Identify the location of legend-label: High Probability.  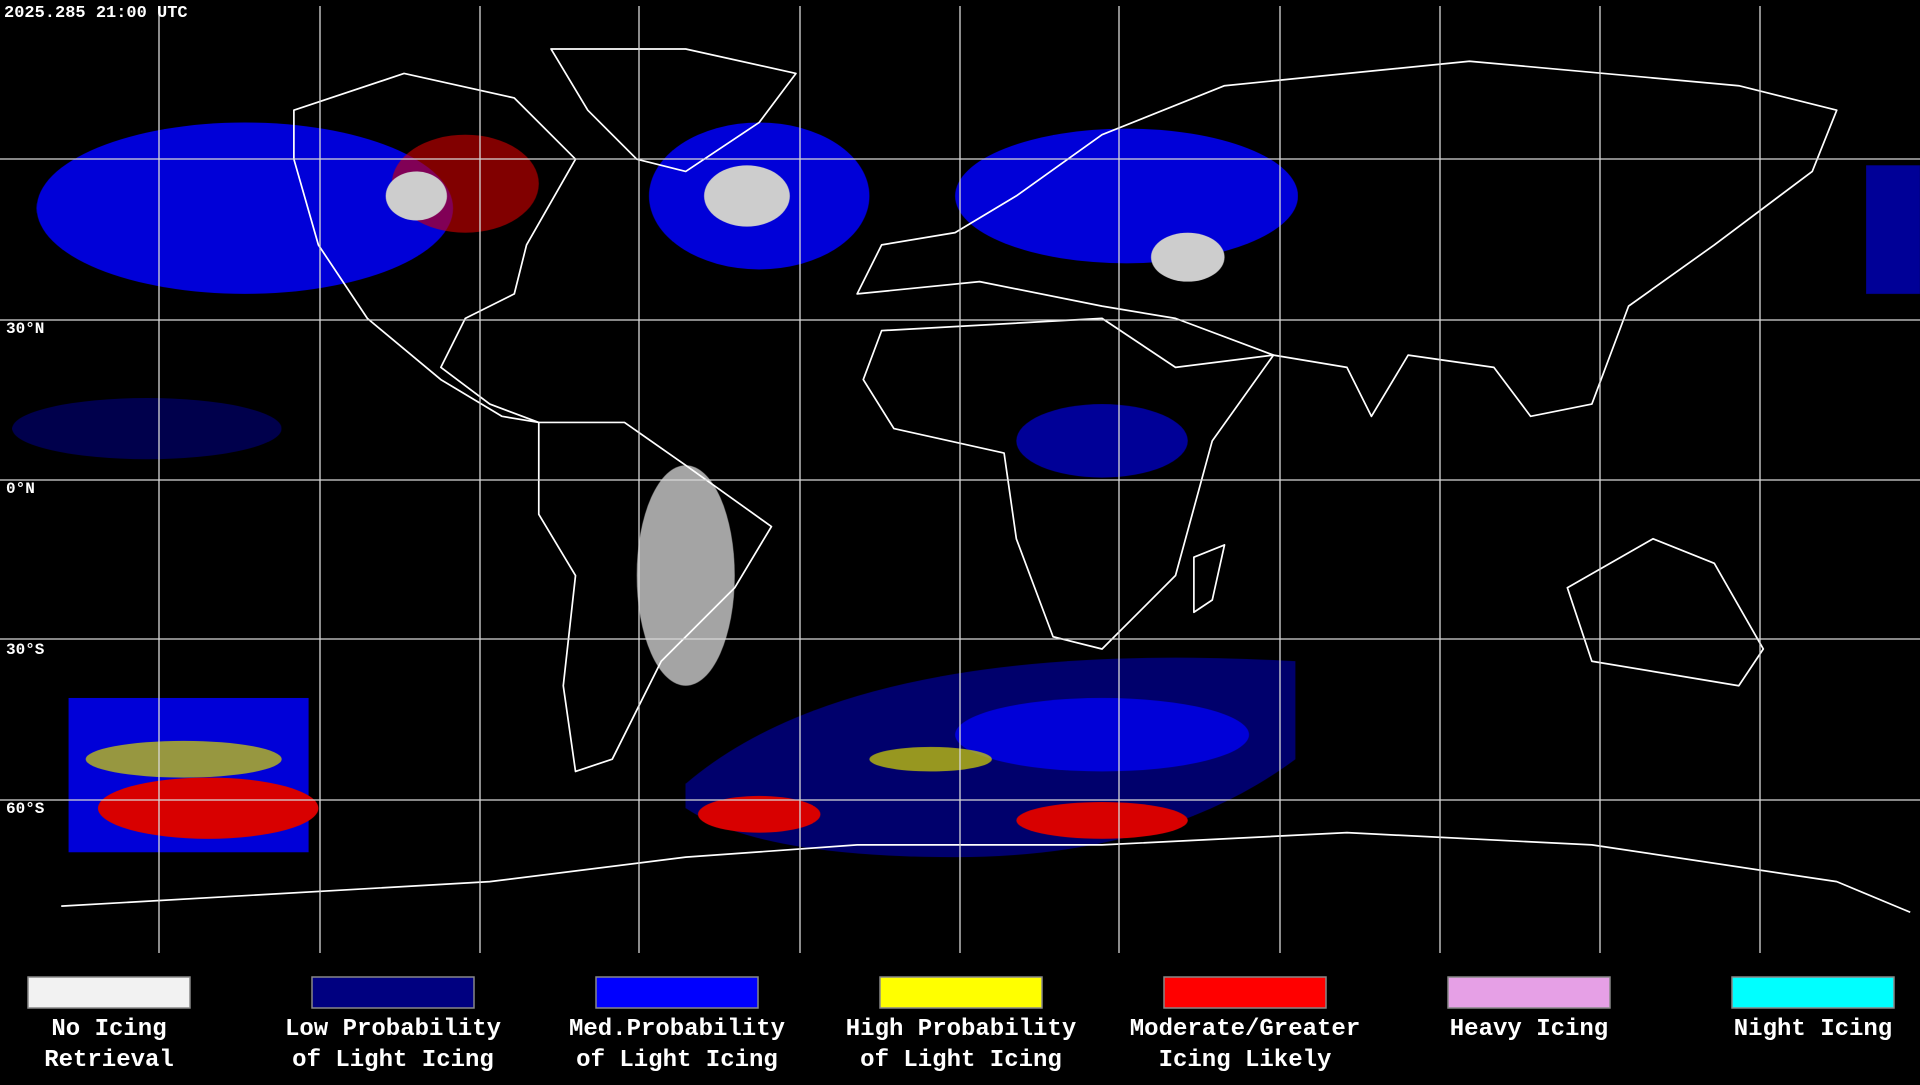
(961, 1029).